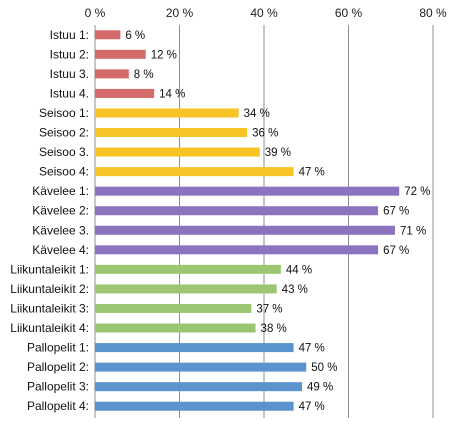 The height and width of the screenshot is (425, 460). What do you see at coordinates (95, 13) in the screenshot?
I see `x-tick-label: 0 %` at bounding box center [95, 13].